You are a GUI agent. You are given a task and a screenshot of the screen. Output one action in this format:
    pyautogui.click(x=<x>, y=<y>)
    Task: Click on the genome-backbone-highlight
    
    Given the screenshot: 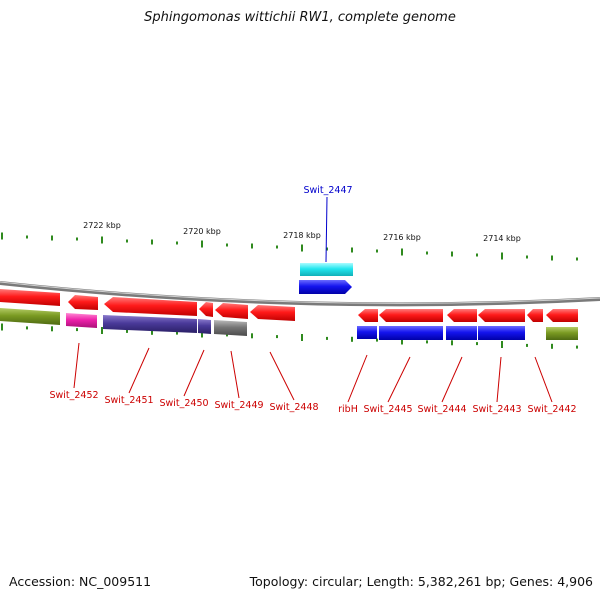 What is the action you would take?
    pyautogui.click(x=300, y=292)
    